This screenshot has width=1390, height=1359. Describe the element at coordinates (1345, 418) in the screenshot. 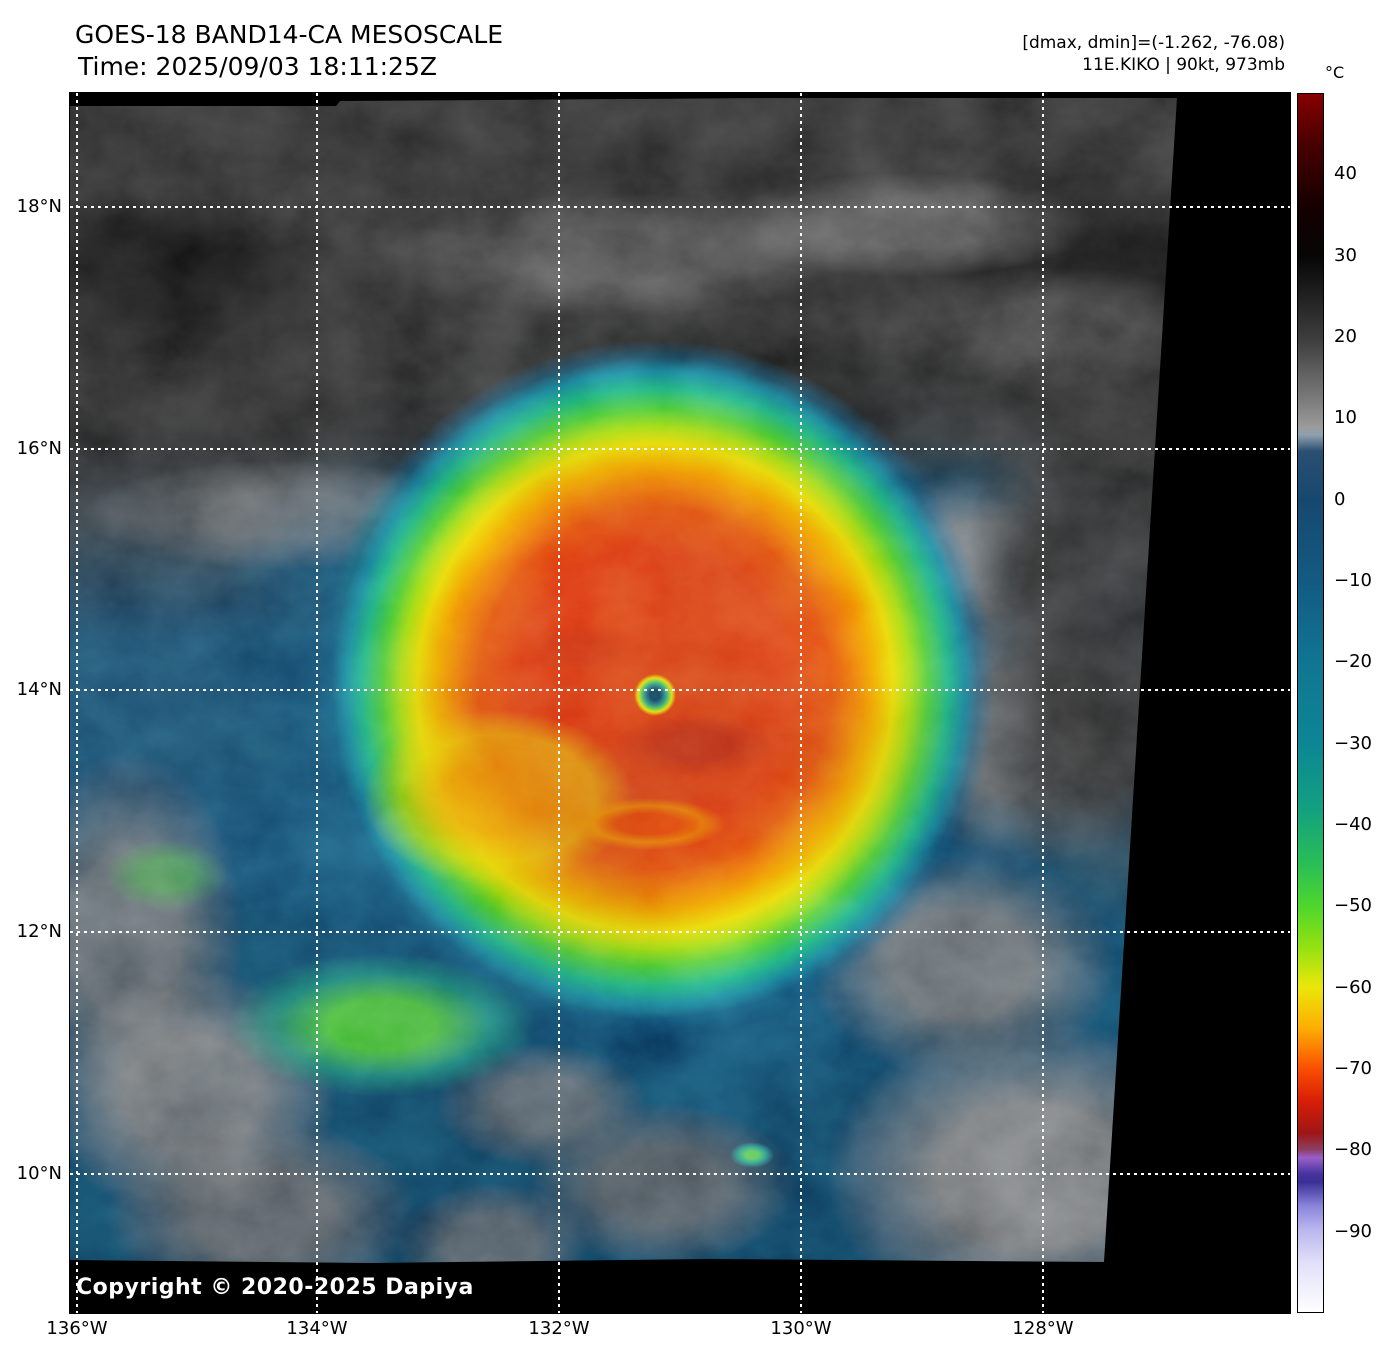

I see `colorbar-tick-label: 10` at that location.